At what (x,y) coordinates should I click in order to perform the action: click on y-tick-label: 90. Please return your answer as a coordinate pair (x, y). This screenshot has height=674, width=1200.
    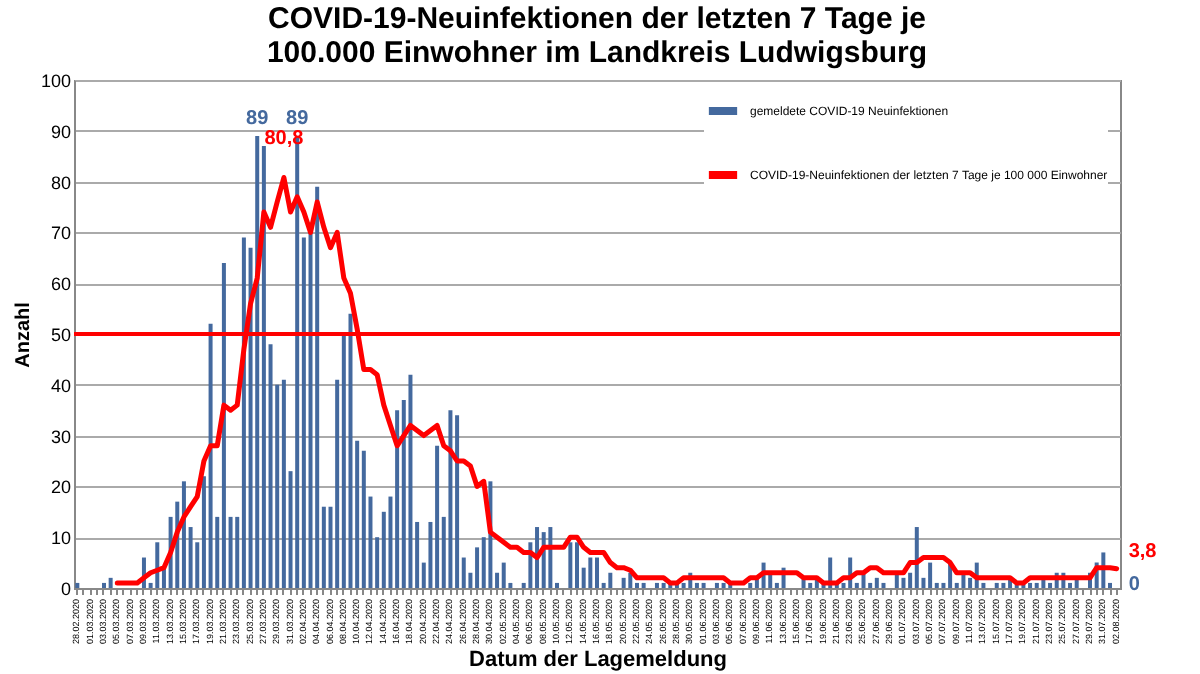
    Looking at the image, I should click on (60, 131).